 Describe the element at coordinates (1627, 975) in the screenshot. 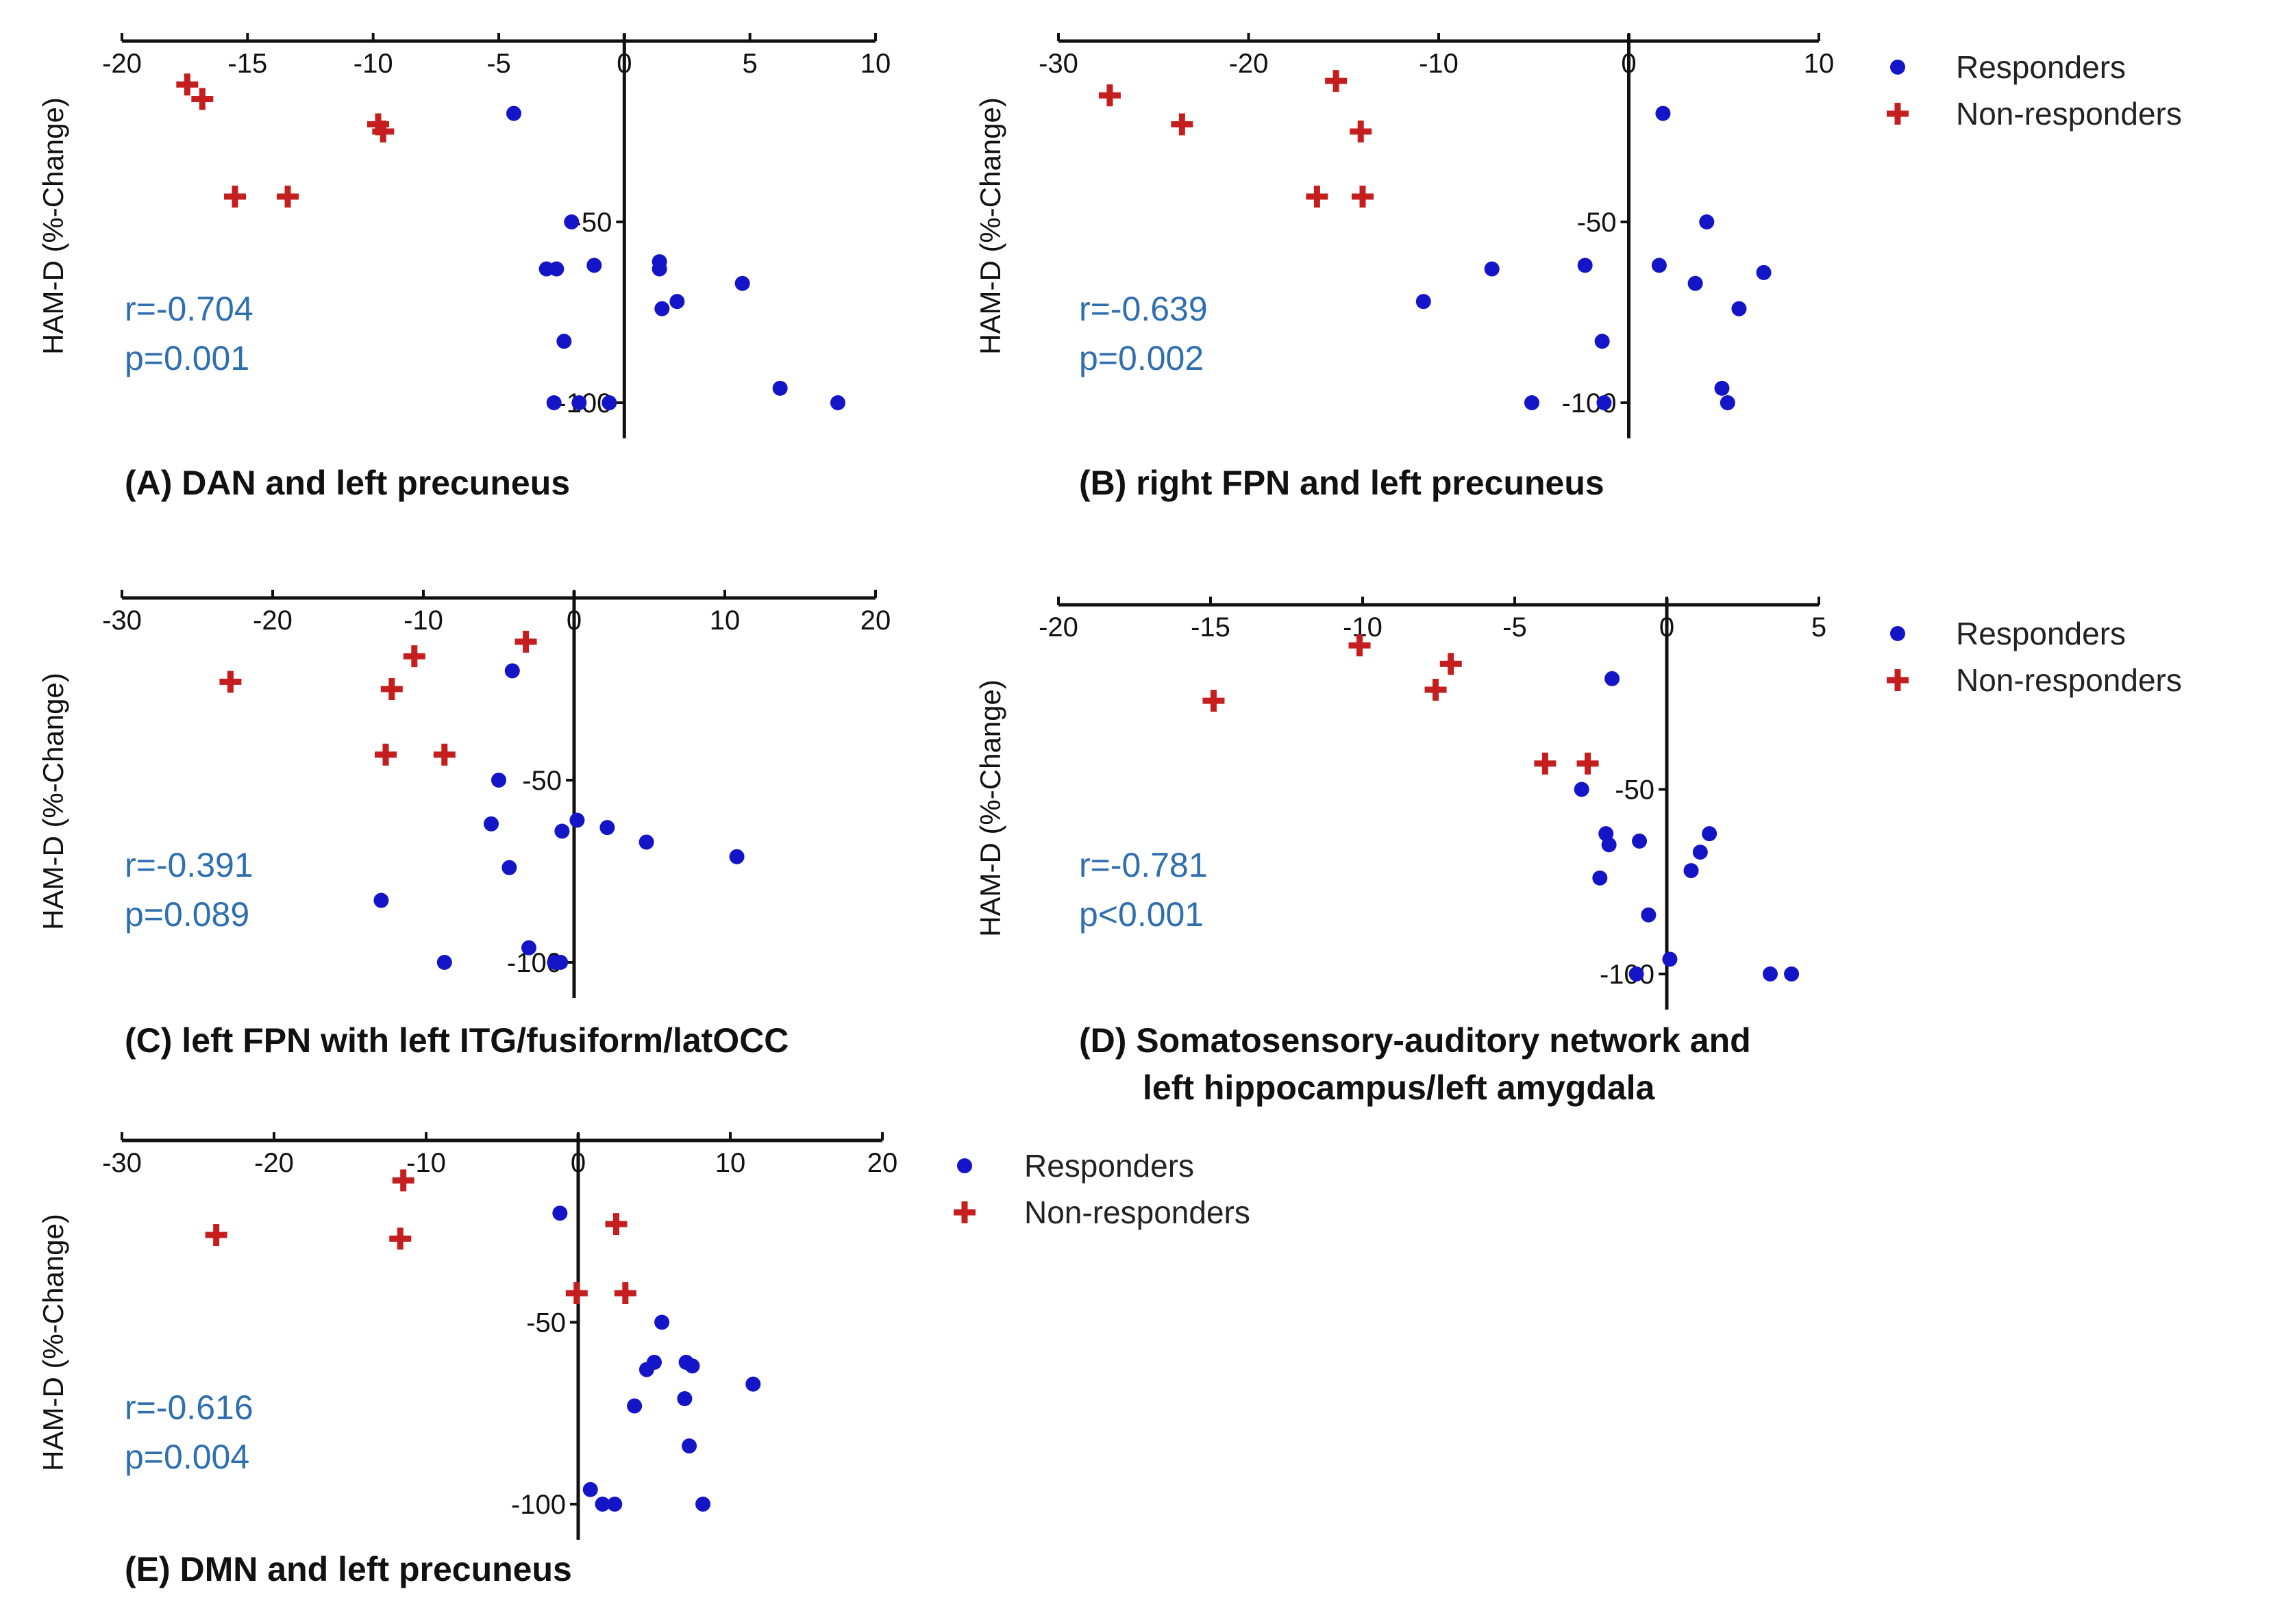

I see `y-tick-label: -100` at that location.